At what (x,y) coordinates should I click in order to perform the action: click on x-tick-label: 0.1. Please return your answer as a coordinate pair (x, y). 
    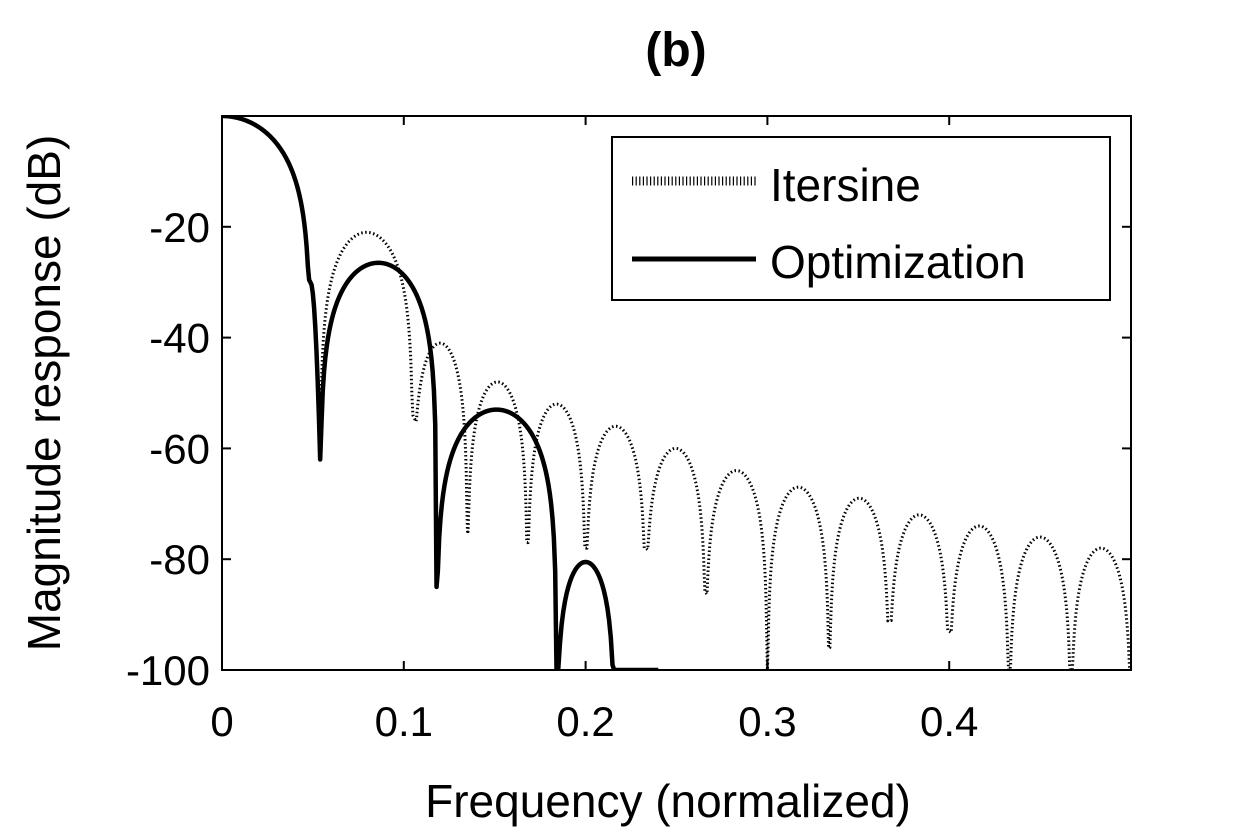
    Looking at the image, I should click on (404, 721).